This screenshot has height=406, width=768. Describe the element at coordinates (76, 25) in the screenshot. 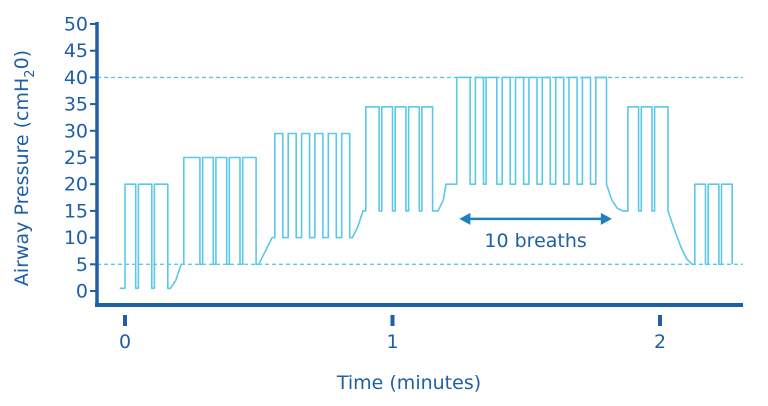

I see `y-tick-label-50: 50` at that location.